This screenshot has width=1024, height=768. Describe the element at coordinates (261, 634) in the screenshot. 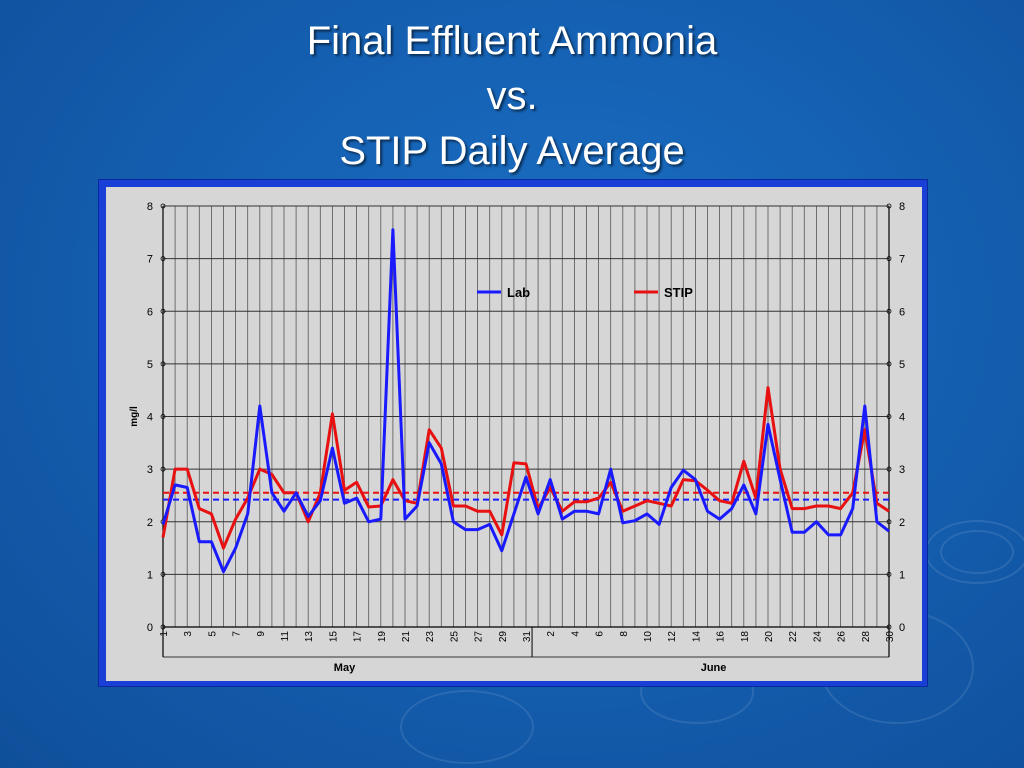

I see `x-tick-label: 9` at that location.